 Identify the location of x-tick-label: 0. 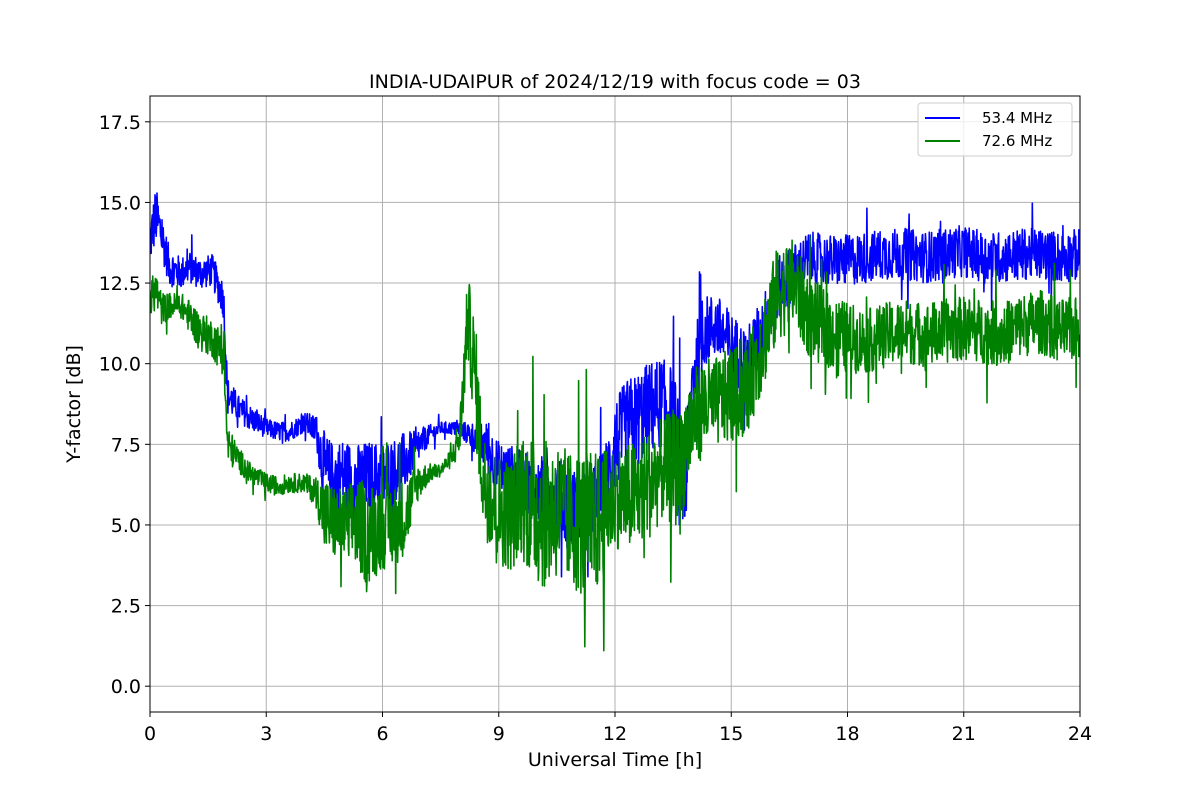
(150, 734).